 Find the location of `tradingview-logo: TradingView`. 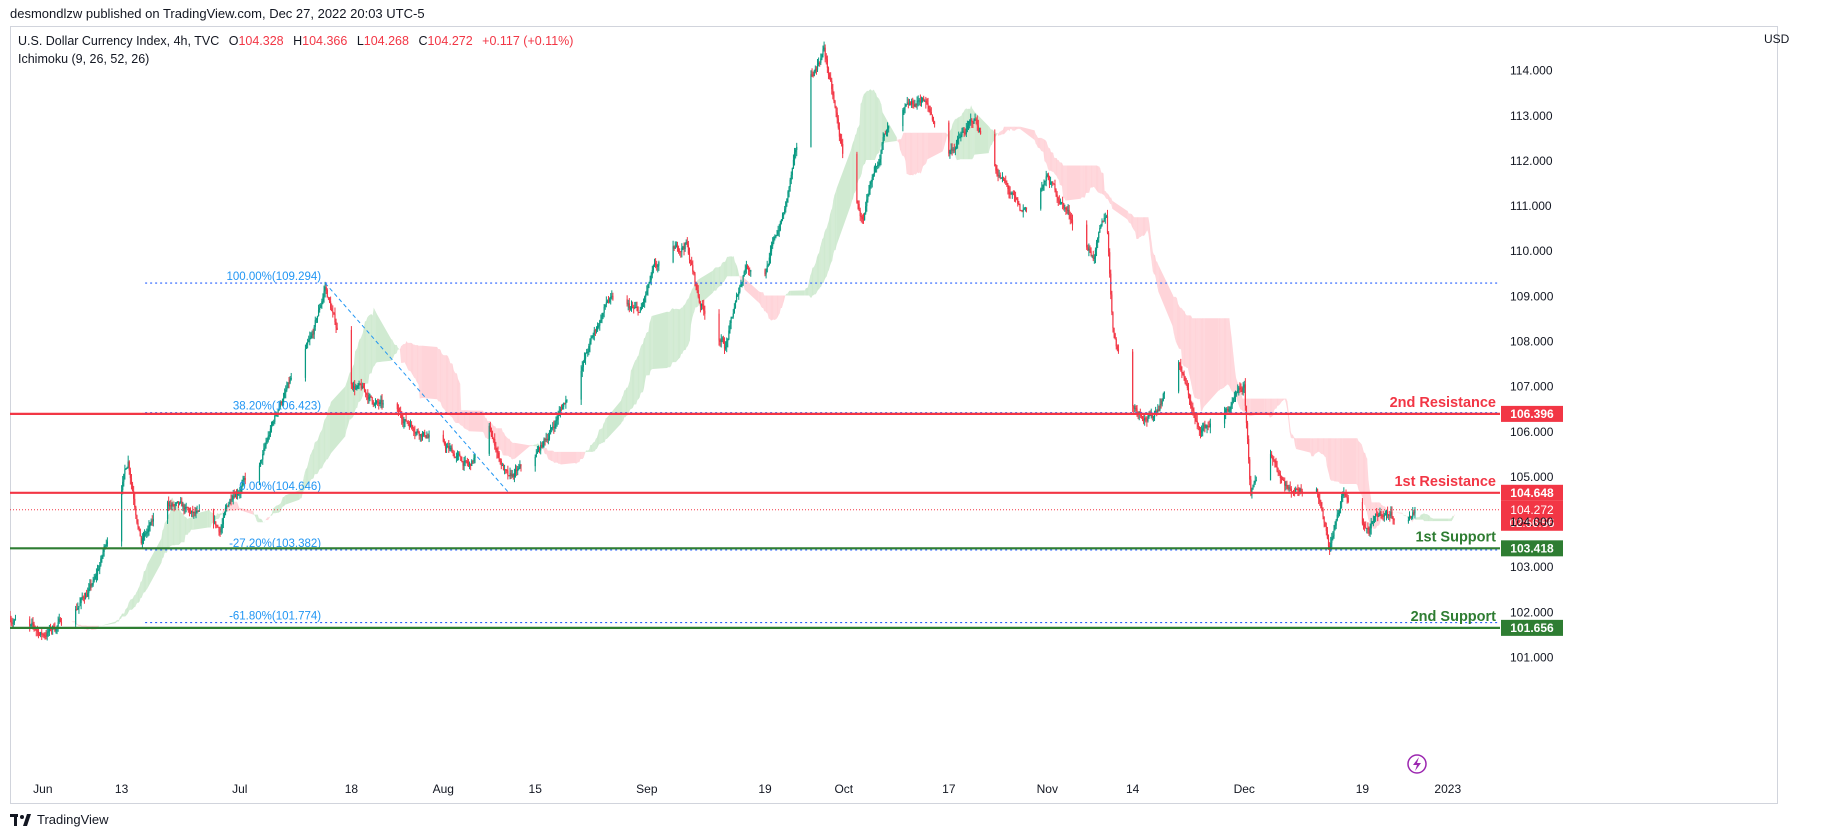

tradingview-logo: TradingView is located at coordinates (59, 819).